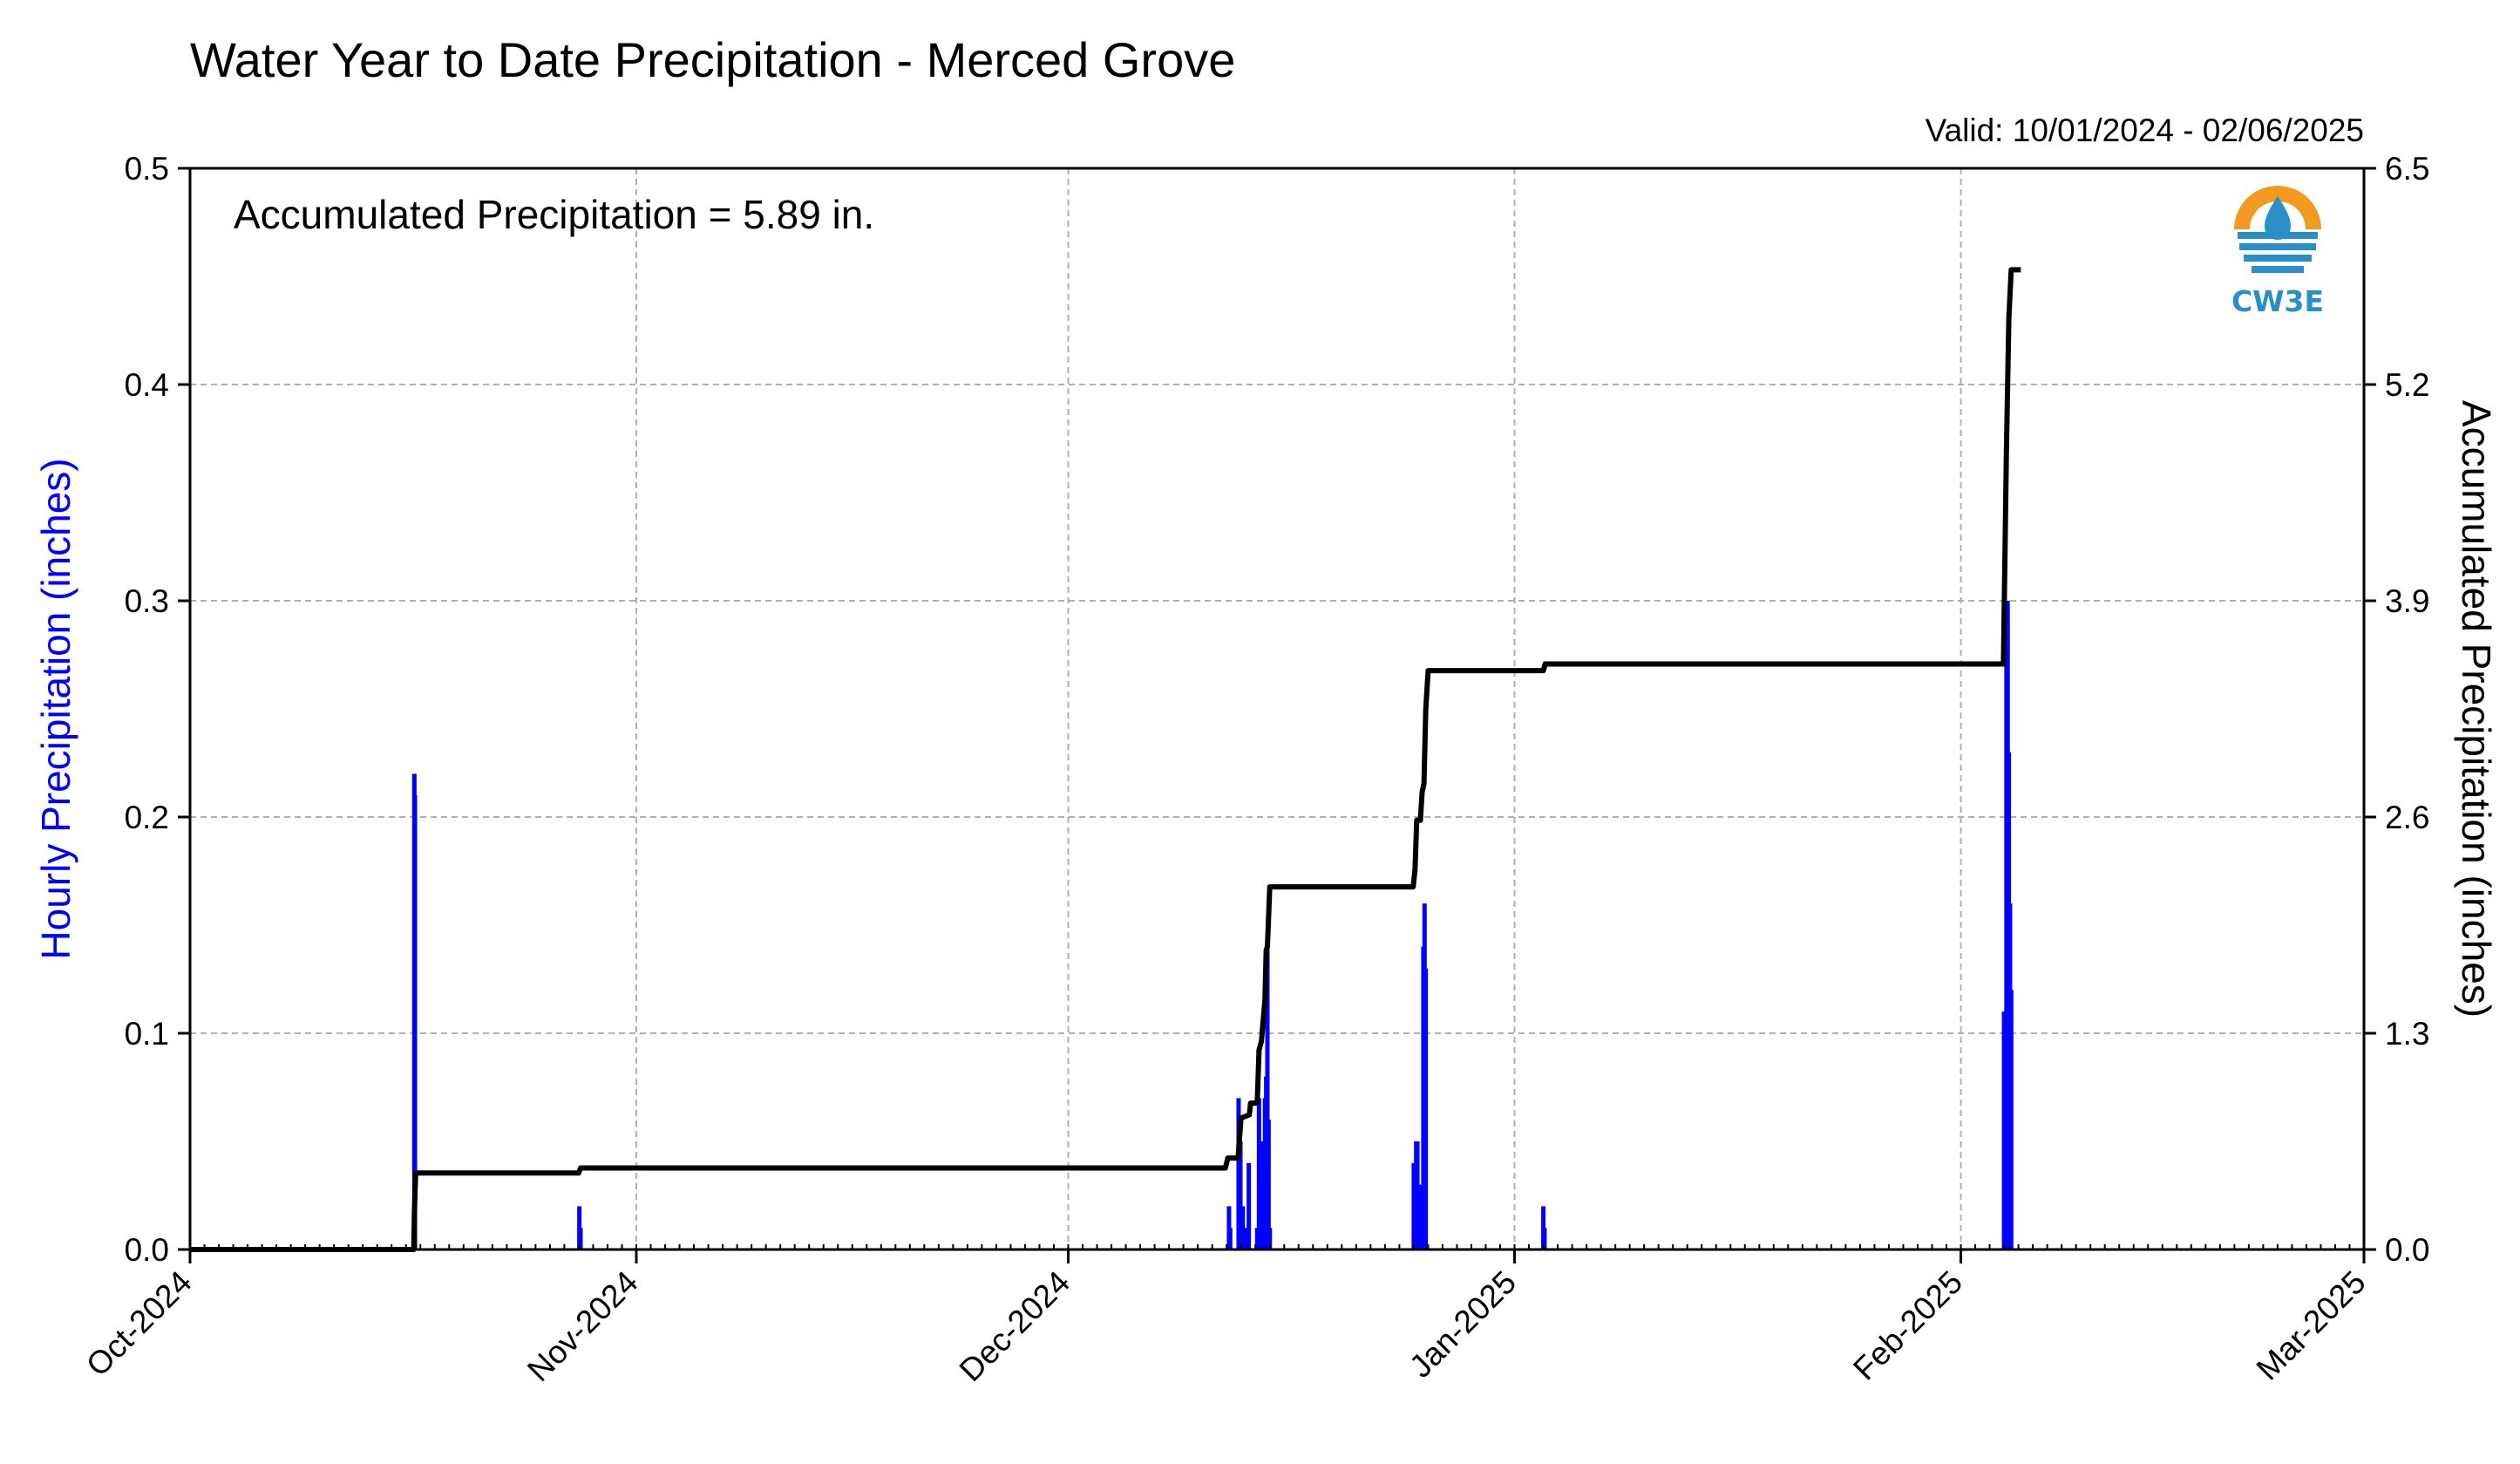  What do you see at coordinates (2407, 385) in the screenshot?
I see `y-right-tick-label: 5.2` at bounding box center [2407, 385].